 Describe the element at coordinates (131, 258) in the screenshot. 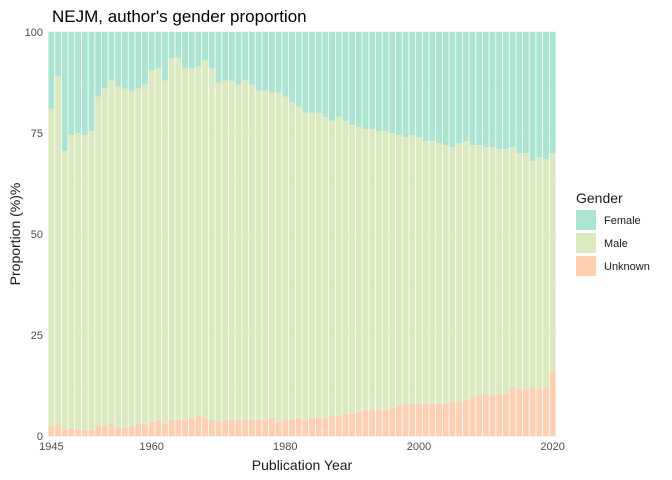

I see `bar-segment-male-1957` at that location.